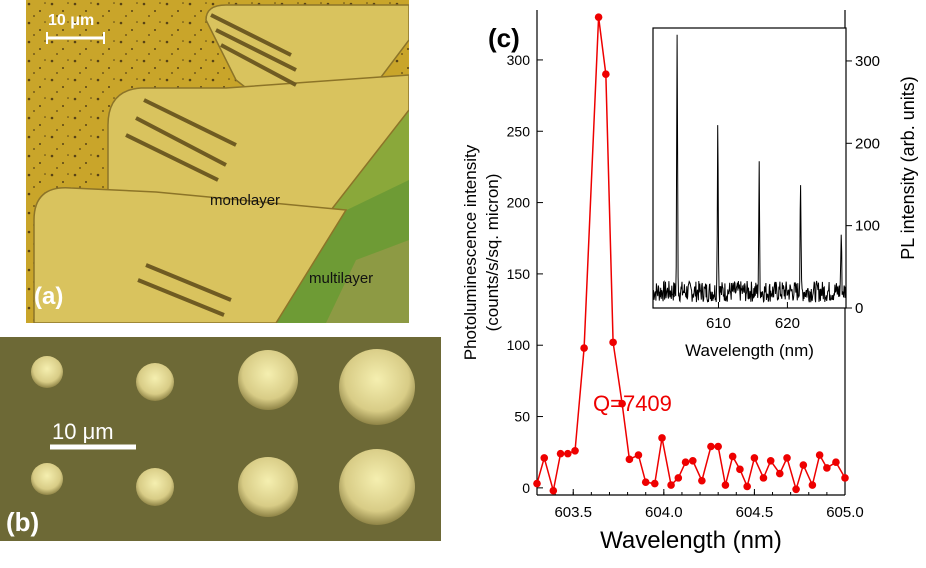 The width and height of the screenshot is (926, 568). I want to click on y-tick-label: 0, so click(526, 488).